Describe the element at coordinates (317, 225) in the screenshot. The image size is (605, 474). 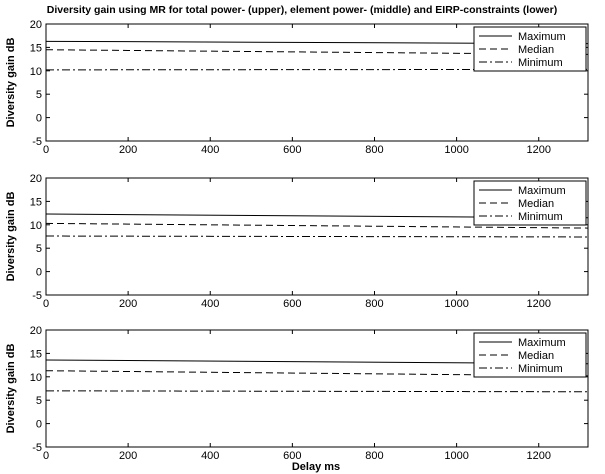
I see `series-line-median` at that location.